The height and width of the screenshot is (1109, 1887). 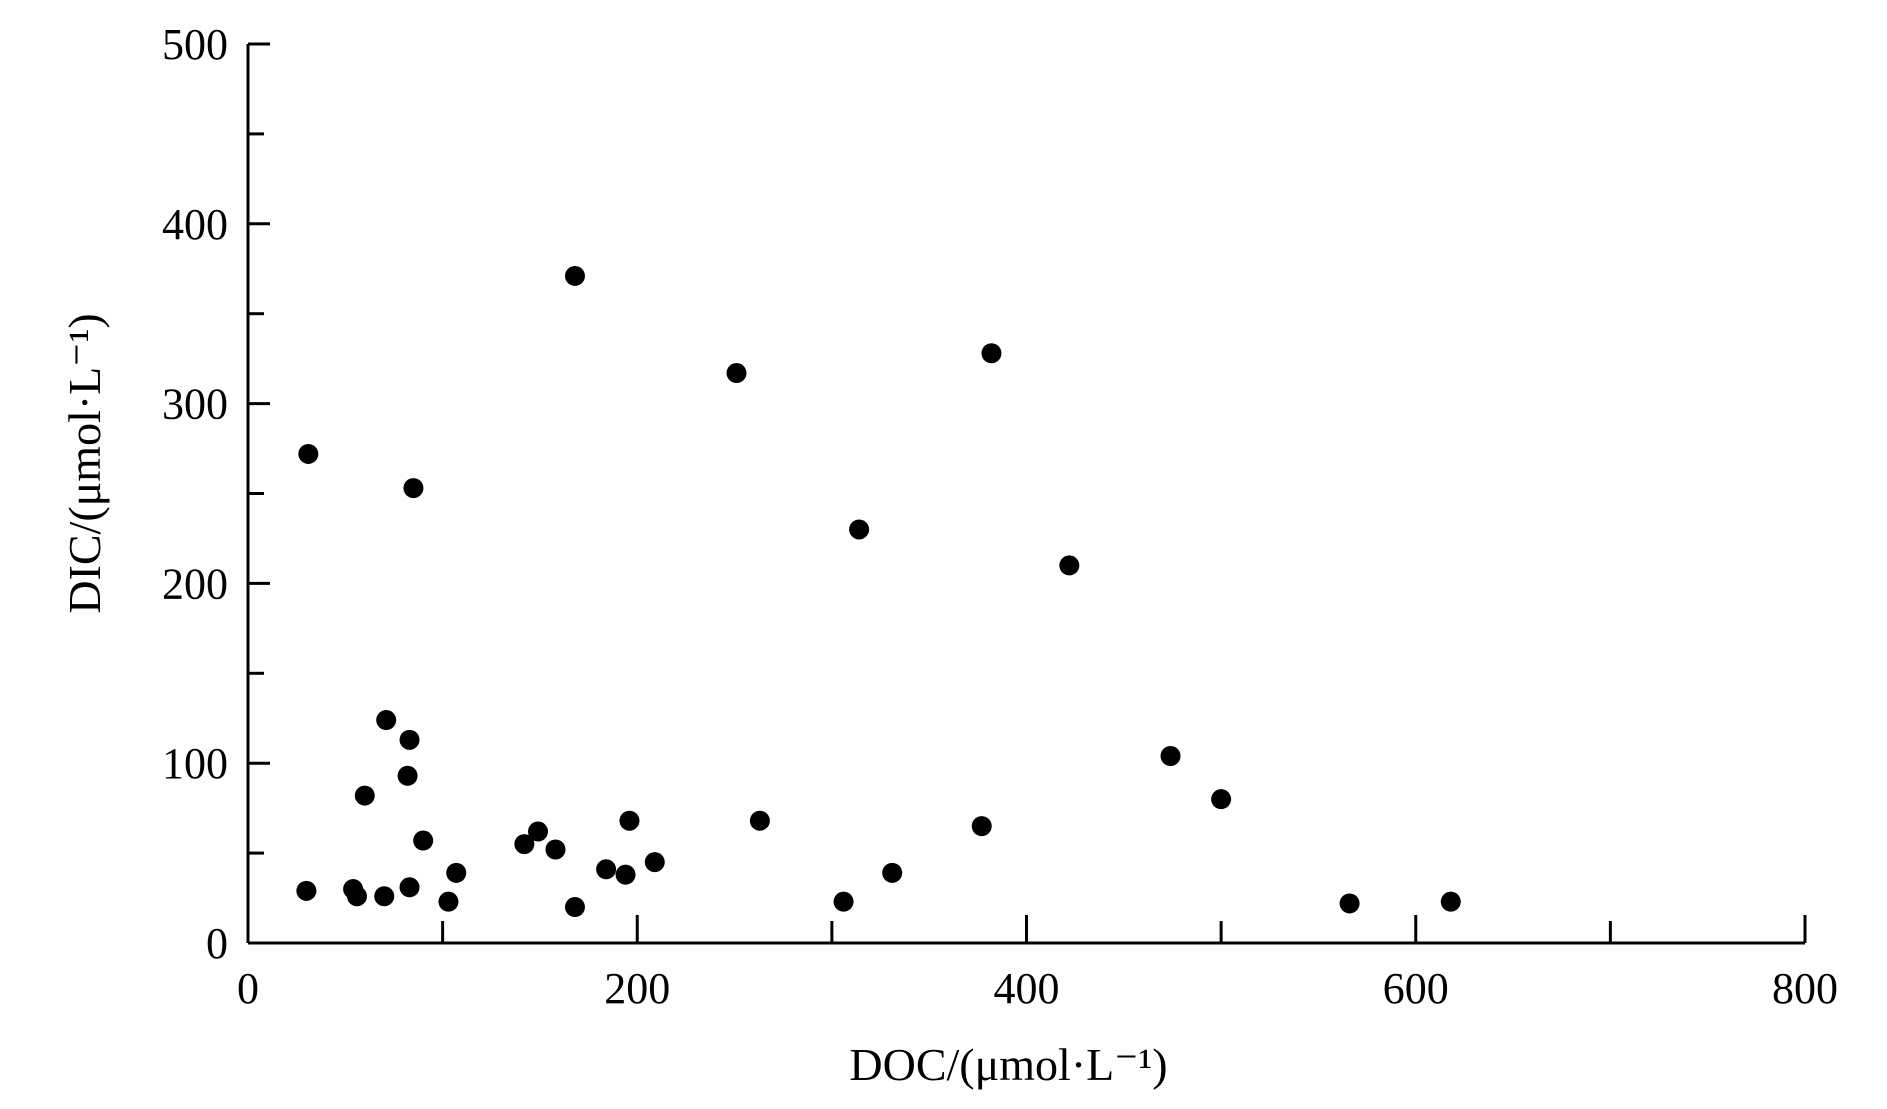 What do you see at coordinates (195, 224) in the screenshot?
I see `y-tick-label: 400` at bounding box center [195, 224].